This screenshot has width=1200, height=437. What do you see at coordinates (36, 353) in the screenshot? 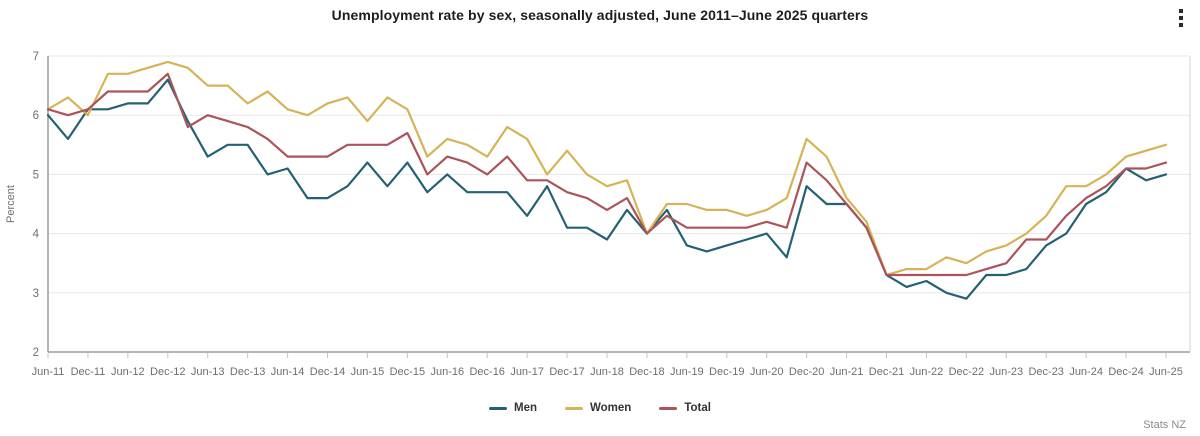
I see `y-tick-label: 2` at bounding box center [36, 353].